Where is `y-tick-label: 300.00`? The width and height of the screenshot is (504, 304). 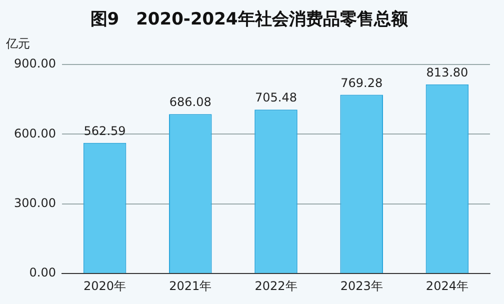 y-tick-label: 300.00 is located at coordinates (35, 203).